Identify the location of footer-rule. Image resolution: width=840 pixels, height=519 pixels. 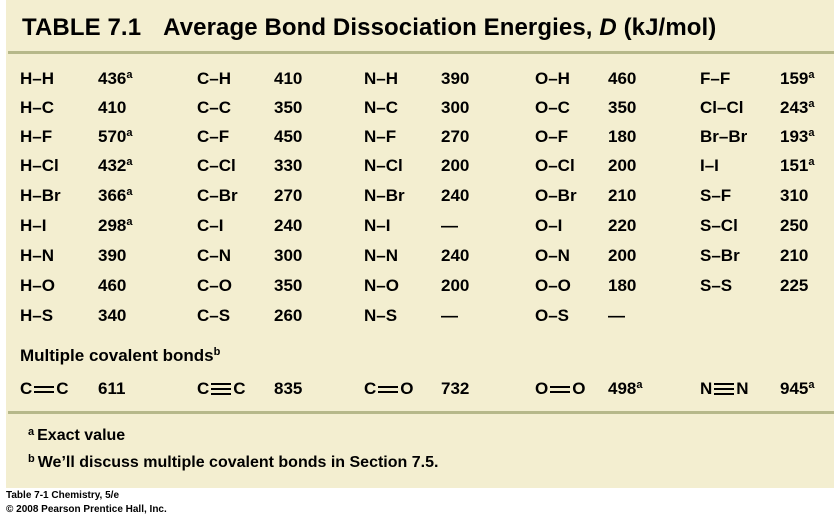
(421, 412).